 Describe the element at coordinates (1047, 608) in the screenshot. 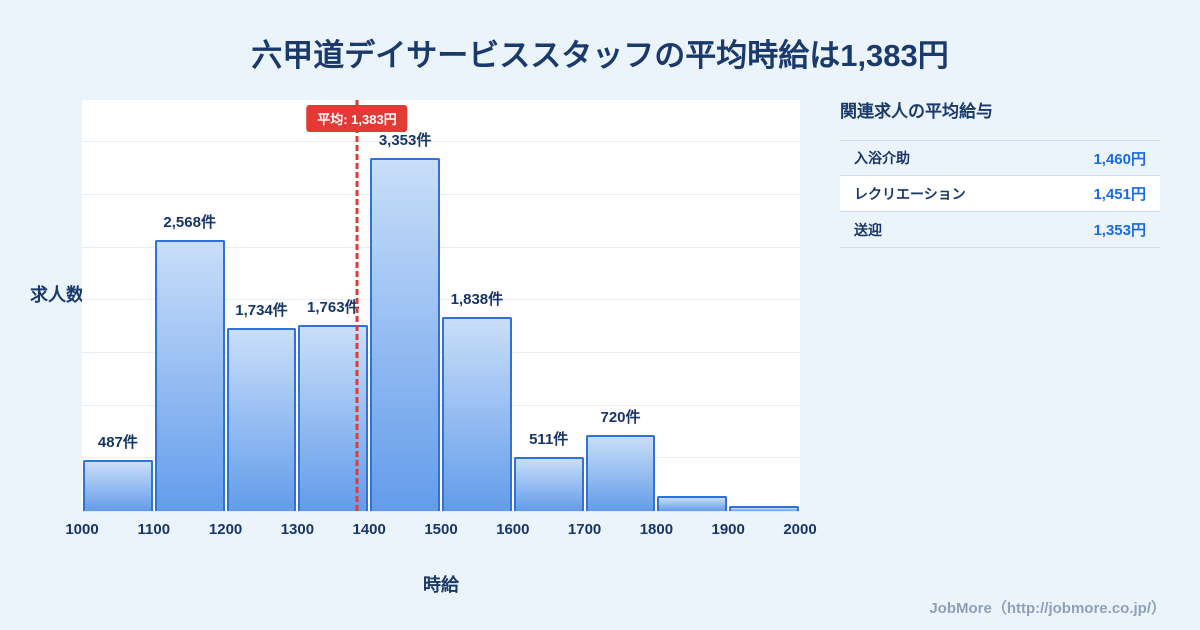

I see `footer-credit: JobMore（http://jobmore.co.jp/）` at that location.